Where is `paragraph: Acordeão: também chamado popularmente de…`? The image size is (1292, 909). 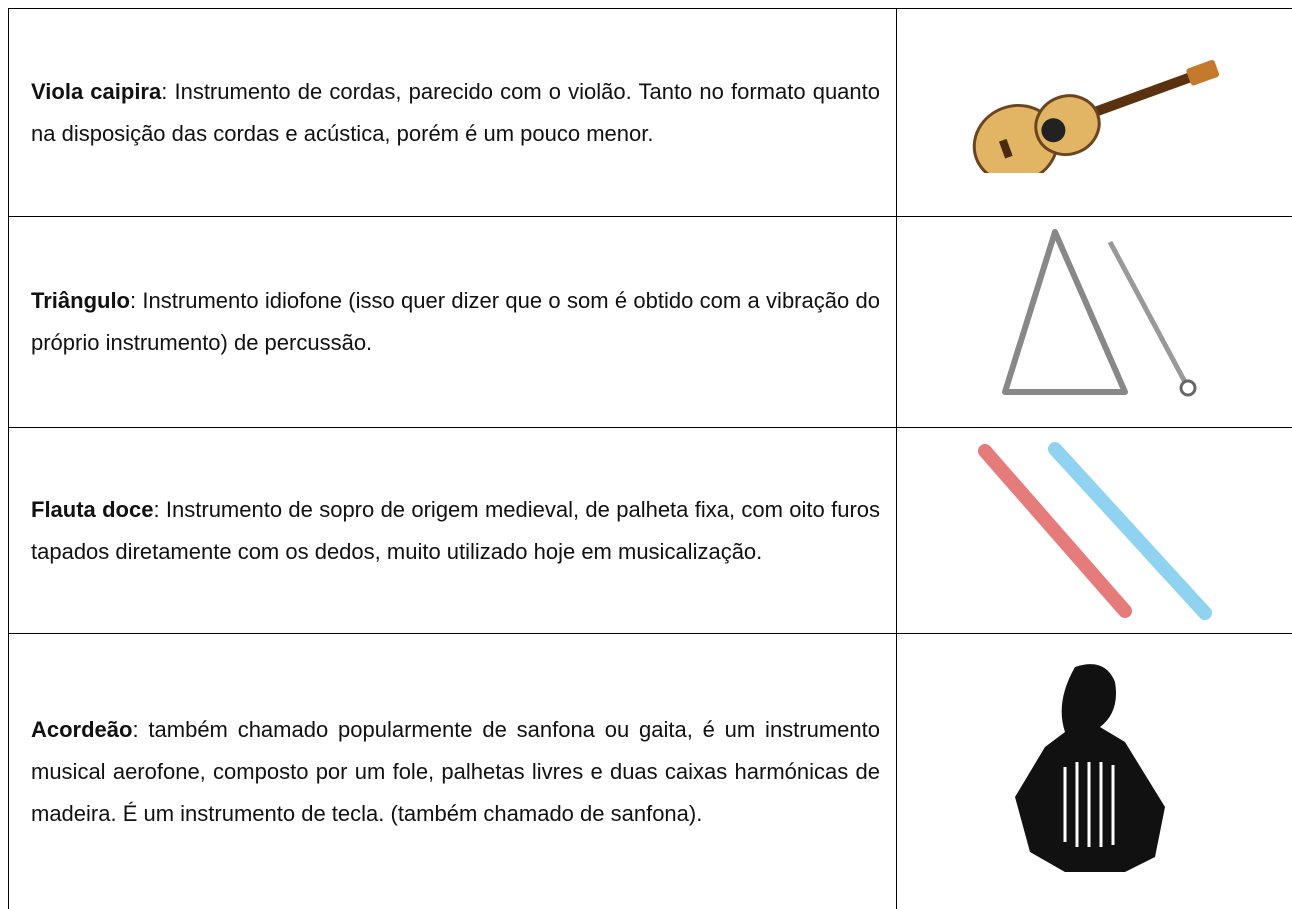 paragraph: Acordeão: também chamado popularmente de… is located at coordinates (455, 772).